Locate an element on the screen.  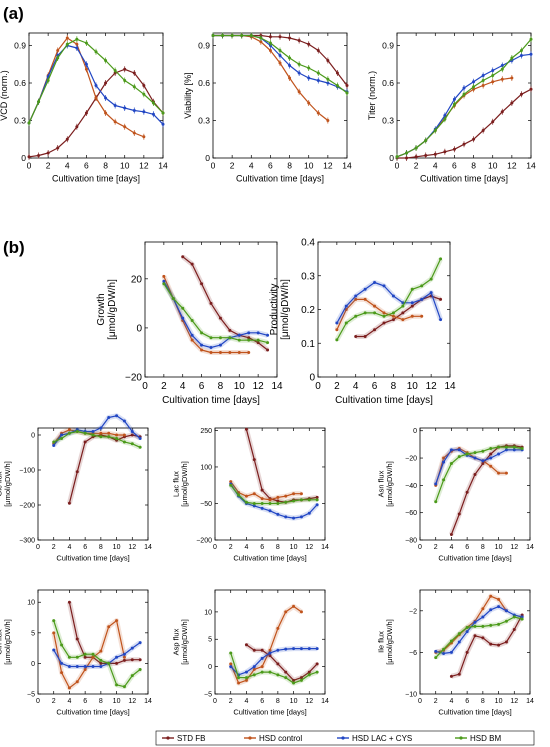
y-tick-label: 0 is located at coordinates (23, 158).